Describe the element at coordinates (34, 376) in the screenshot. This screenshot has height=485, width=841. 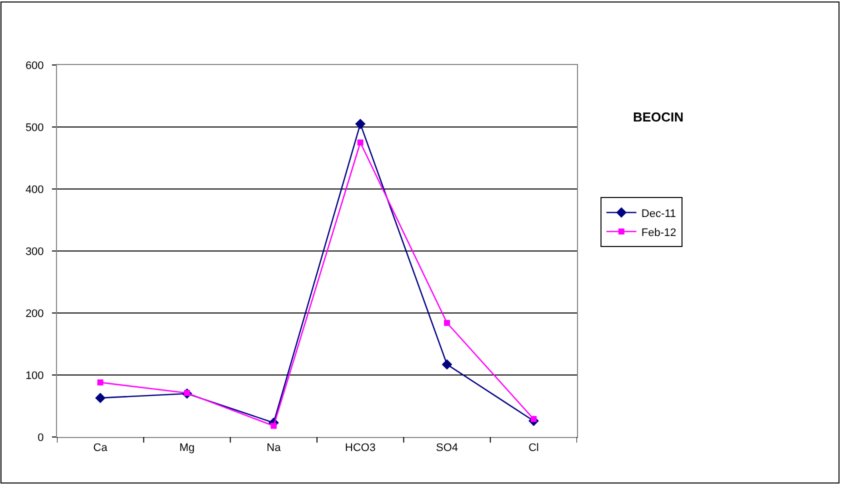
I see `y-tick-label: 100` at that location.